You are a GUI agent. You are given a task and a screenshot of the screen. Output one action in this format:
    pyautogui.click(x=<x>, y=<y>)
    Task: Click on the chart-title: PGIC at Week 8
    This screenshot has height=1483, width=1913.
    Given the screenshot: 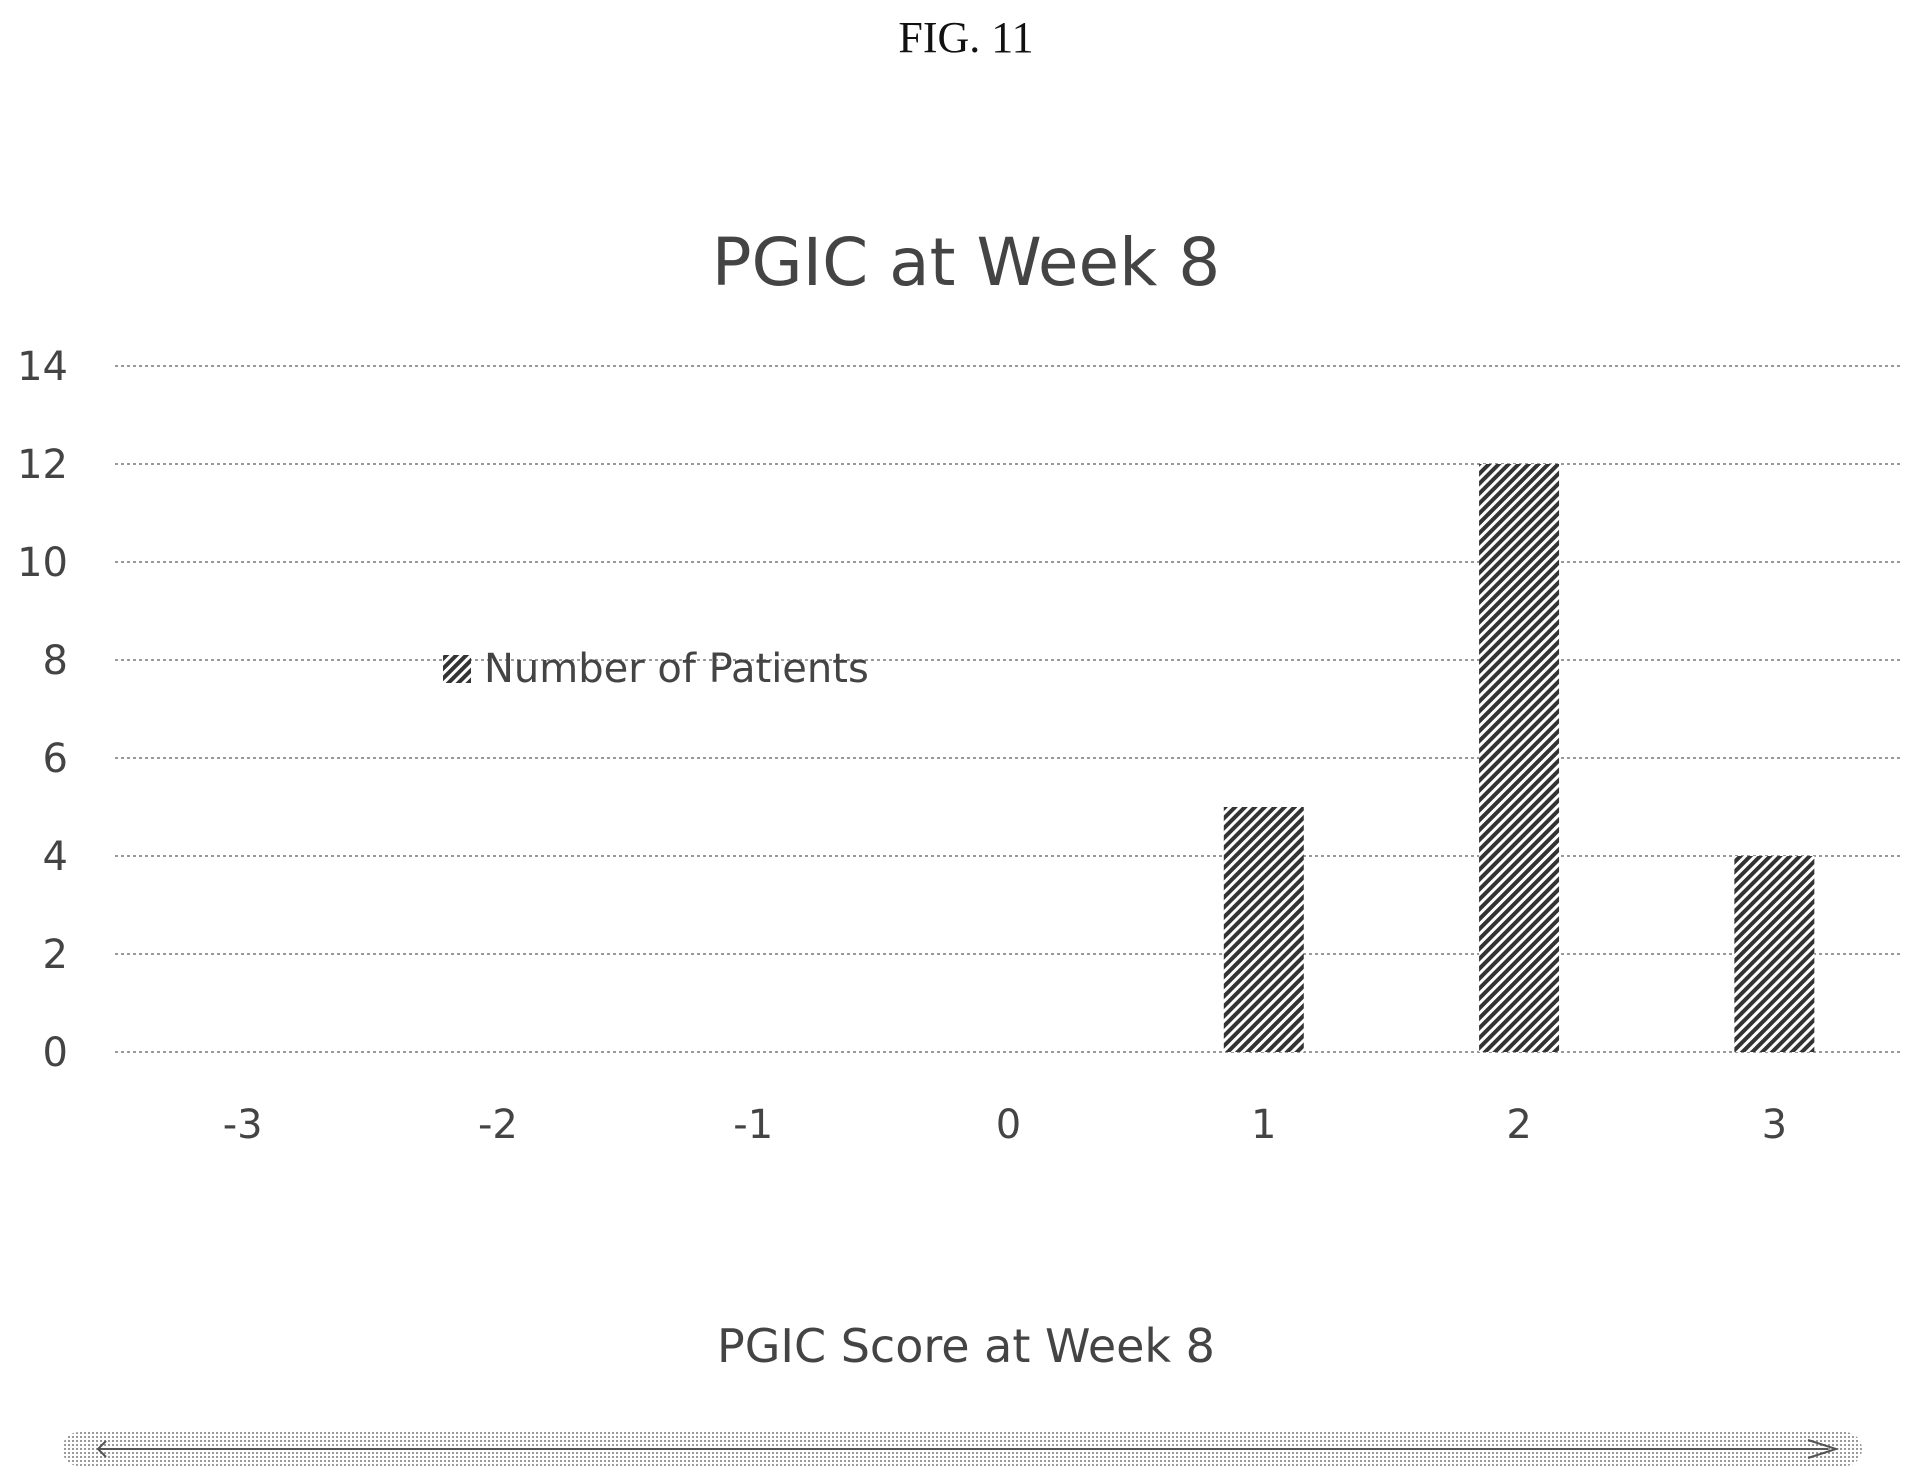 What is the action you would take?
    pyautogui.click(x=966, y=262)
    